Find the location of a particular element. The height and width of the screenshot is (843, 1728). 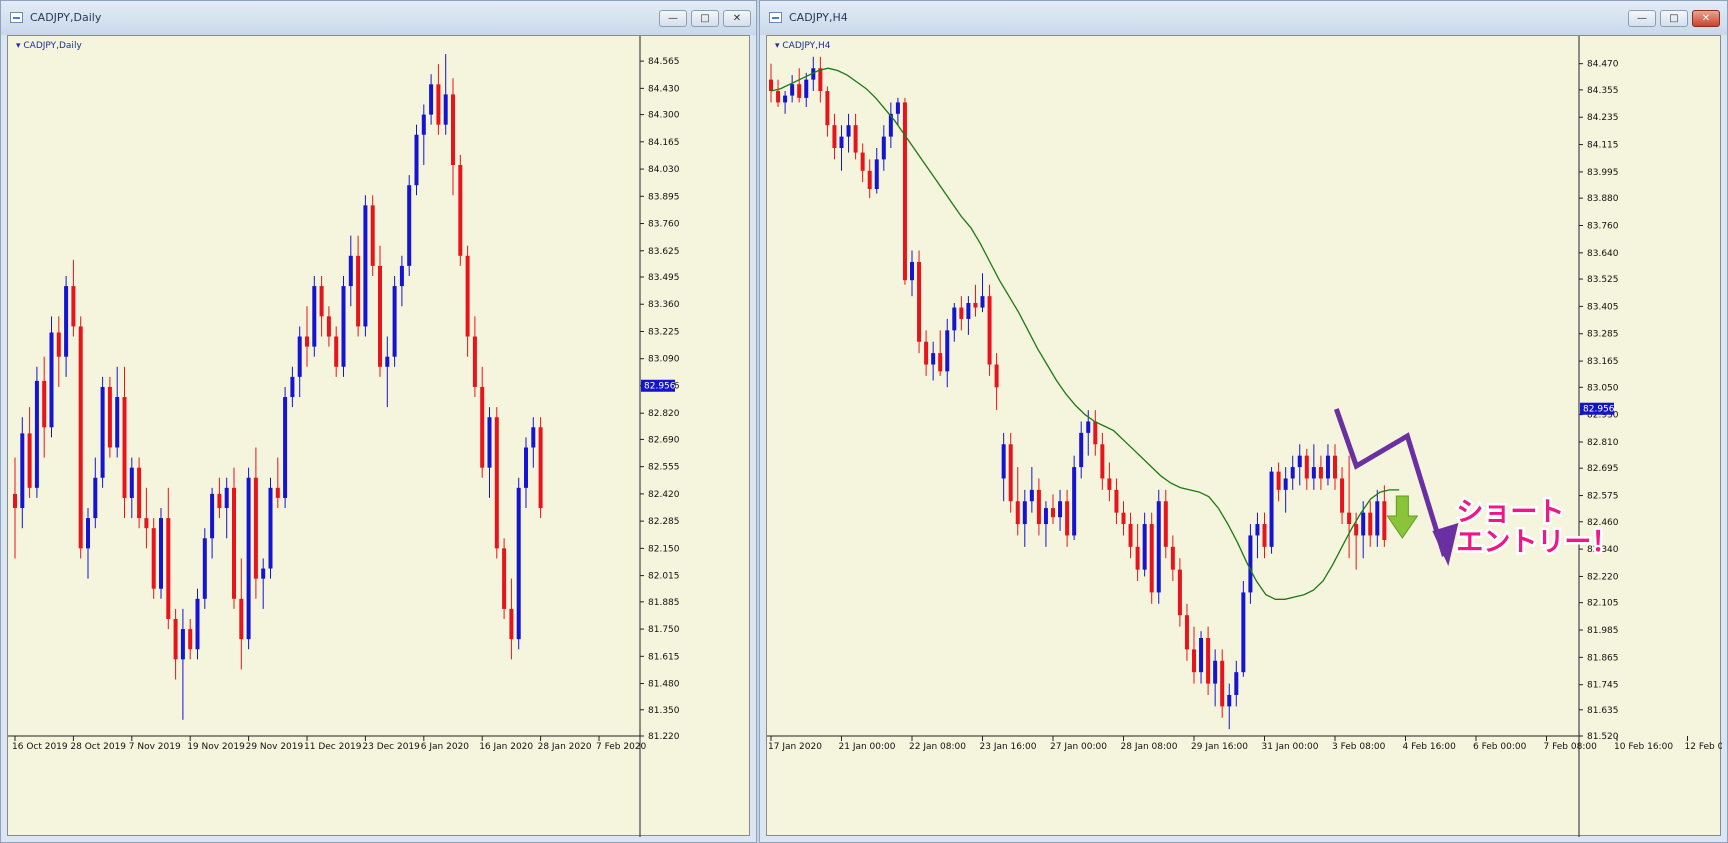

price-tick-label: 82.220 is located at coordinates (1603, 577).